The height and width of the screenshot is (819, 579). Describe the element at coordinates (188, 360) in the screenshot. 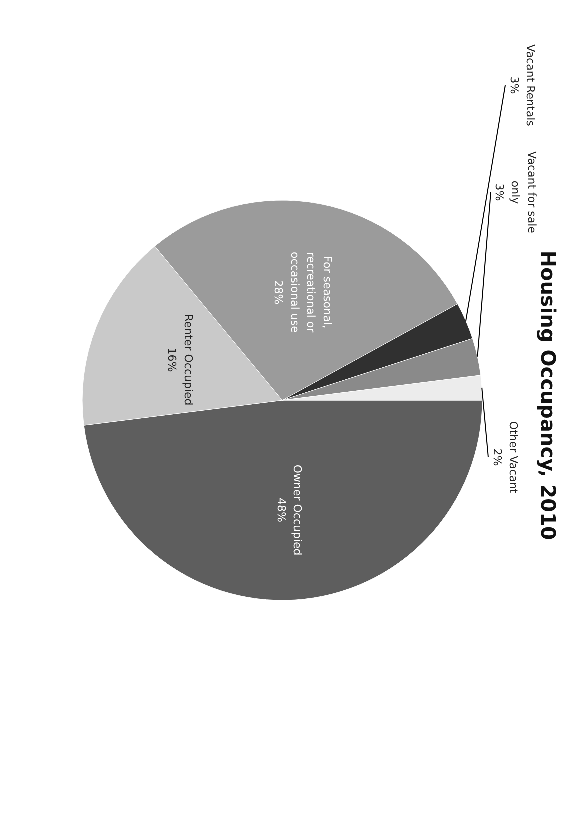

I see `slice-label: Renter Occupied` at that location.